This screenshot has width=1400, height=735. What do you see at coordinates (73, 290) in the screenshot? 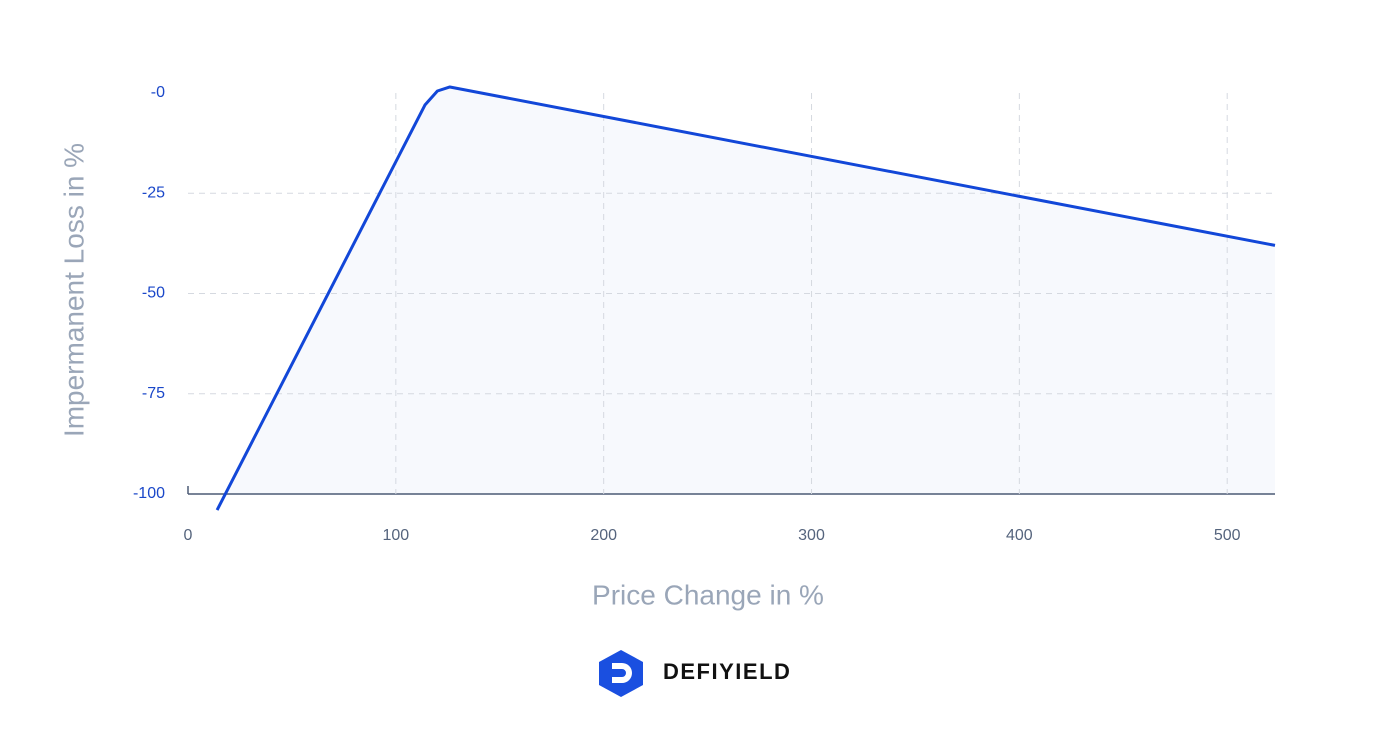
I see `y-axis-title: Impermanent Loss in %` at bounding box center [73, 290].